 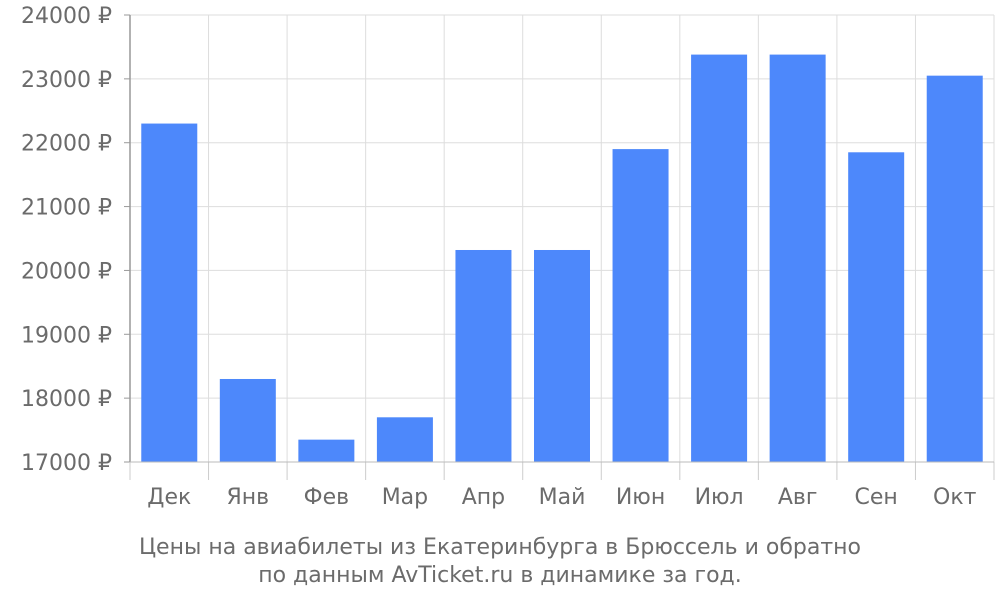 What do you see at coordinates (876, 497) in the screenshot?
I see `x-tick-label: Сен` at bounding box center [876, 497].